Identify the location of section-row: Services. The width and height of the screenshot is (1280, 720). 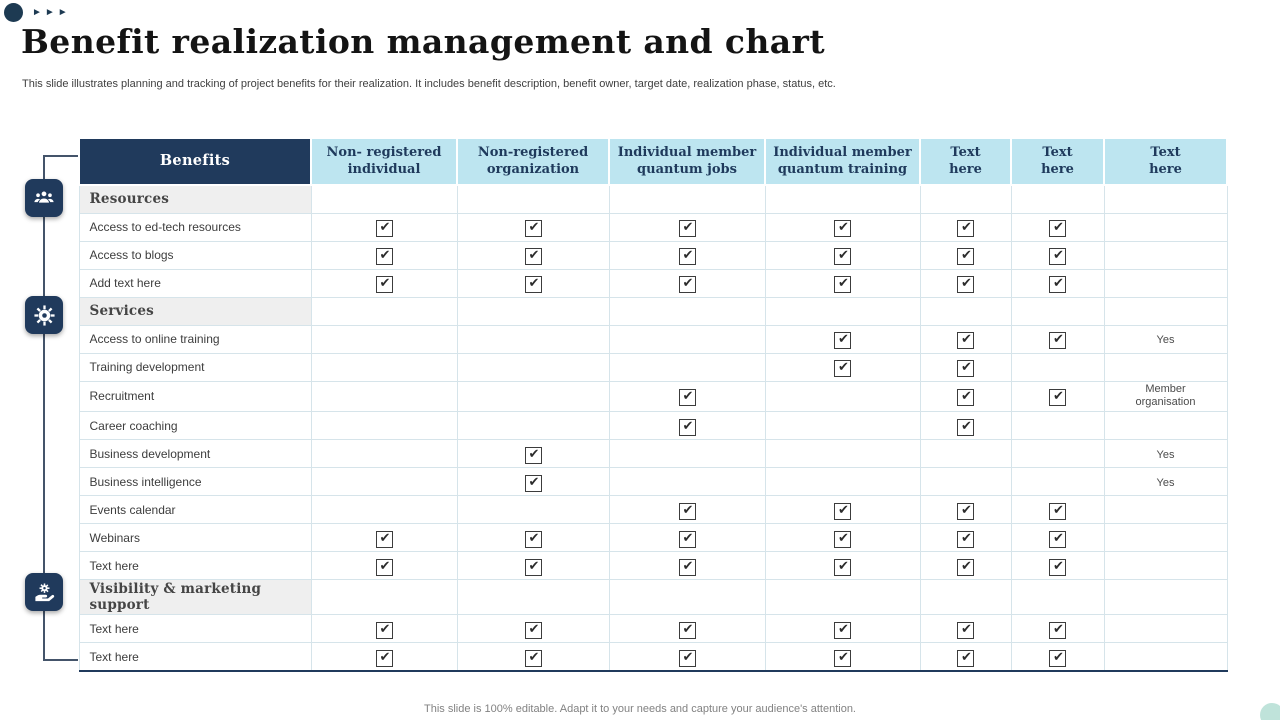
(653, 311).